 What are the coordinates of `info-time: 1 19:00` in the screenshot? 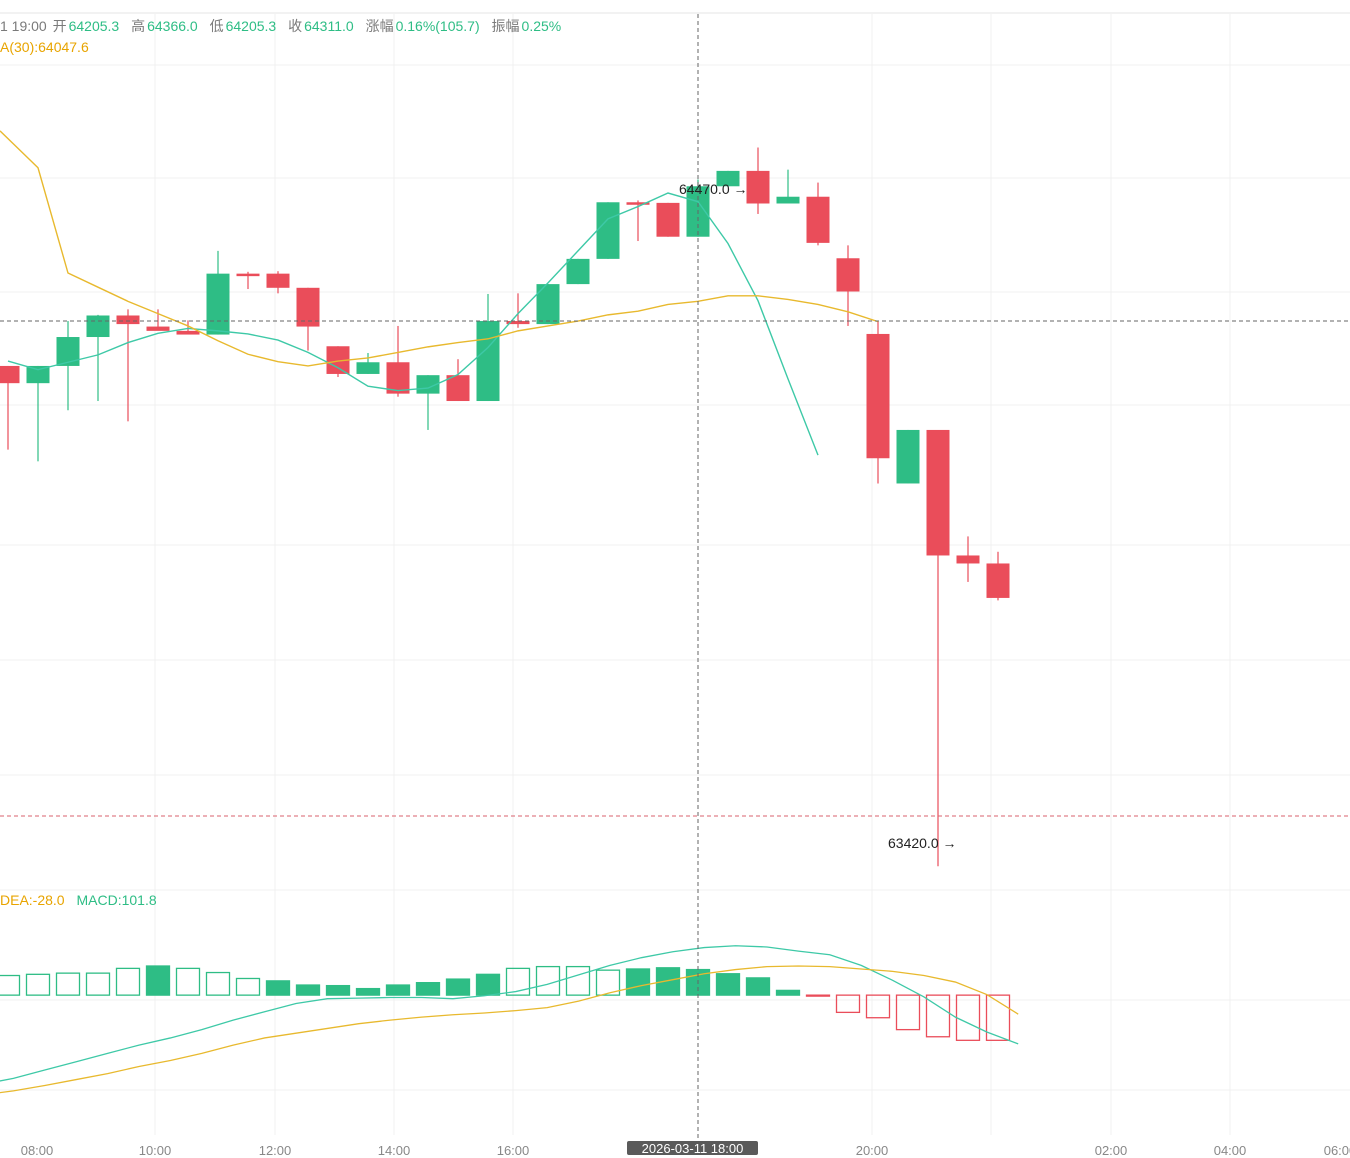 It's located at (23, 26).